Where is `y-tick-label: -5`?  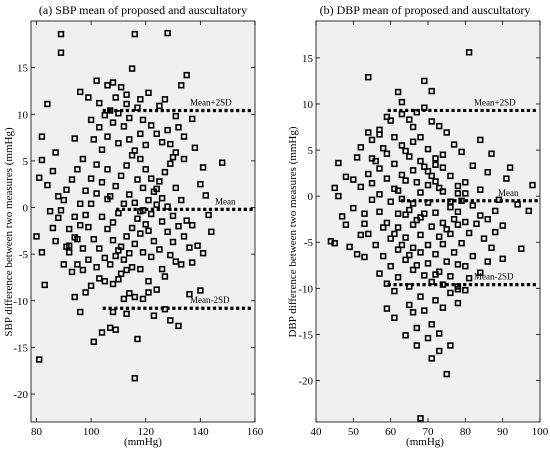
y-tick-label: -5 is located at coordinates (309, 243).